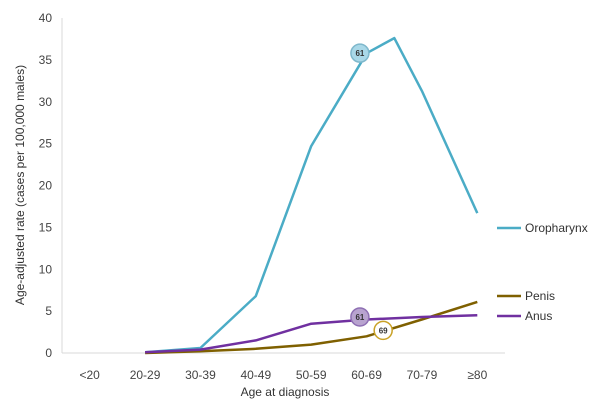 This screenshot has width=595, height=402. I want to click on y-tick-label: 10, so click(46, 269).